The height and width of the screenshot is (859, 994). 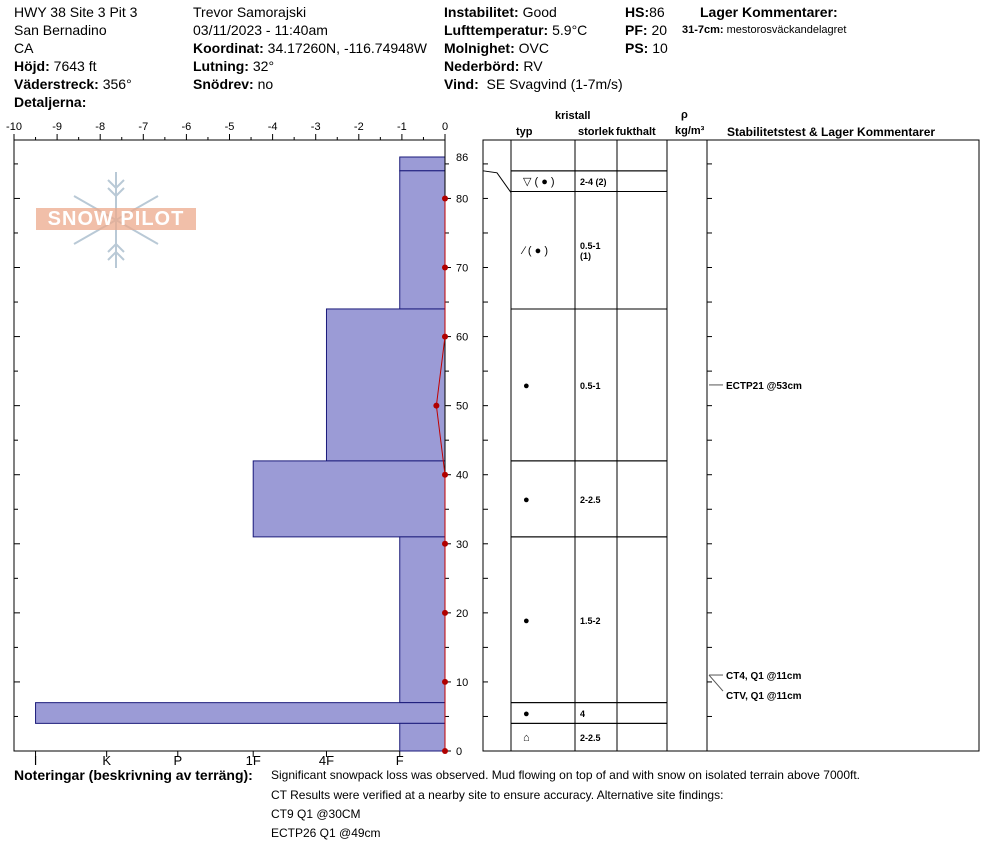 What do you see at coordinates (763, 676) in the screenshot?
I see `stability-test-label: CT4, Q1 @11cm` at bounding box center [763, 676].